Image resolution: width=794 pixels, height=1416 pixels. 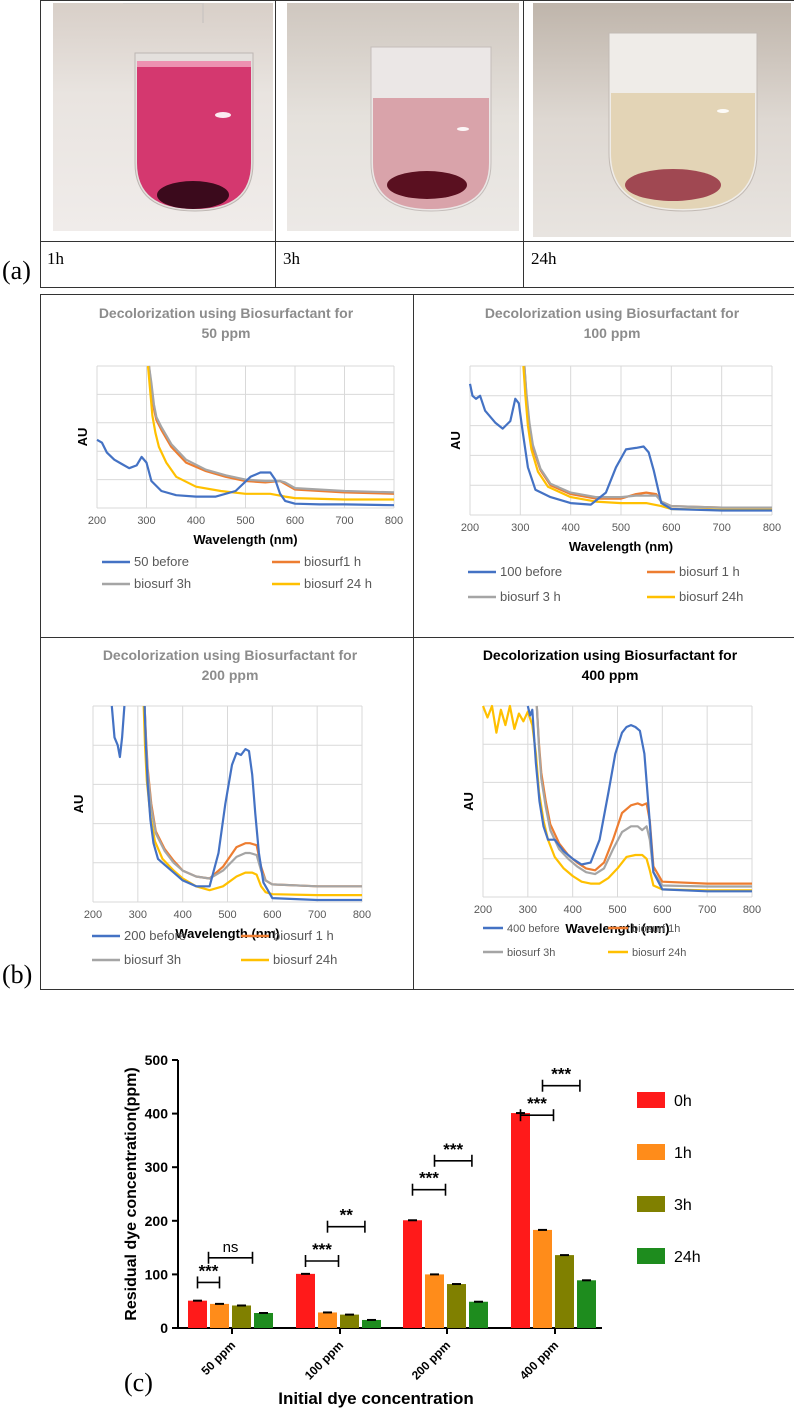 I want to click on y-tick-label: 0, so click(x=164, y=1328).